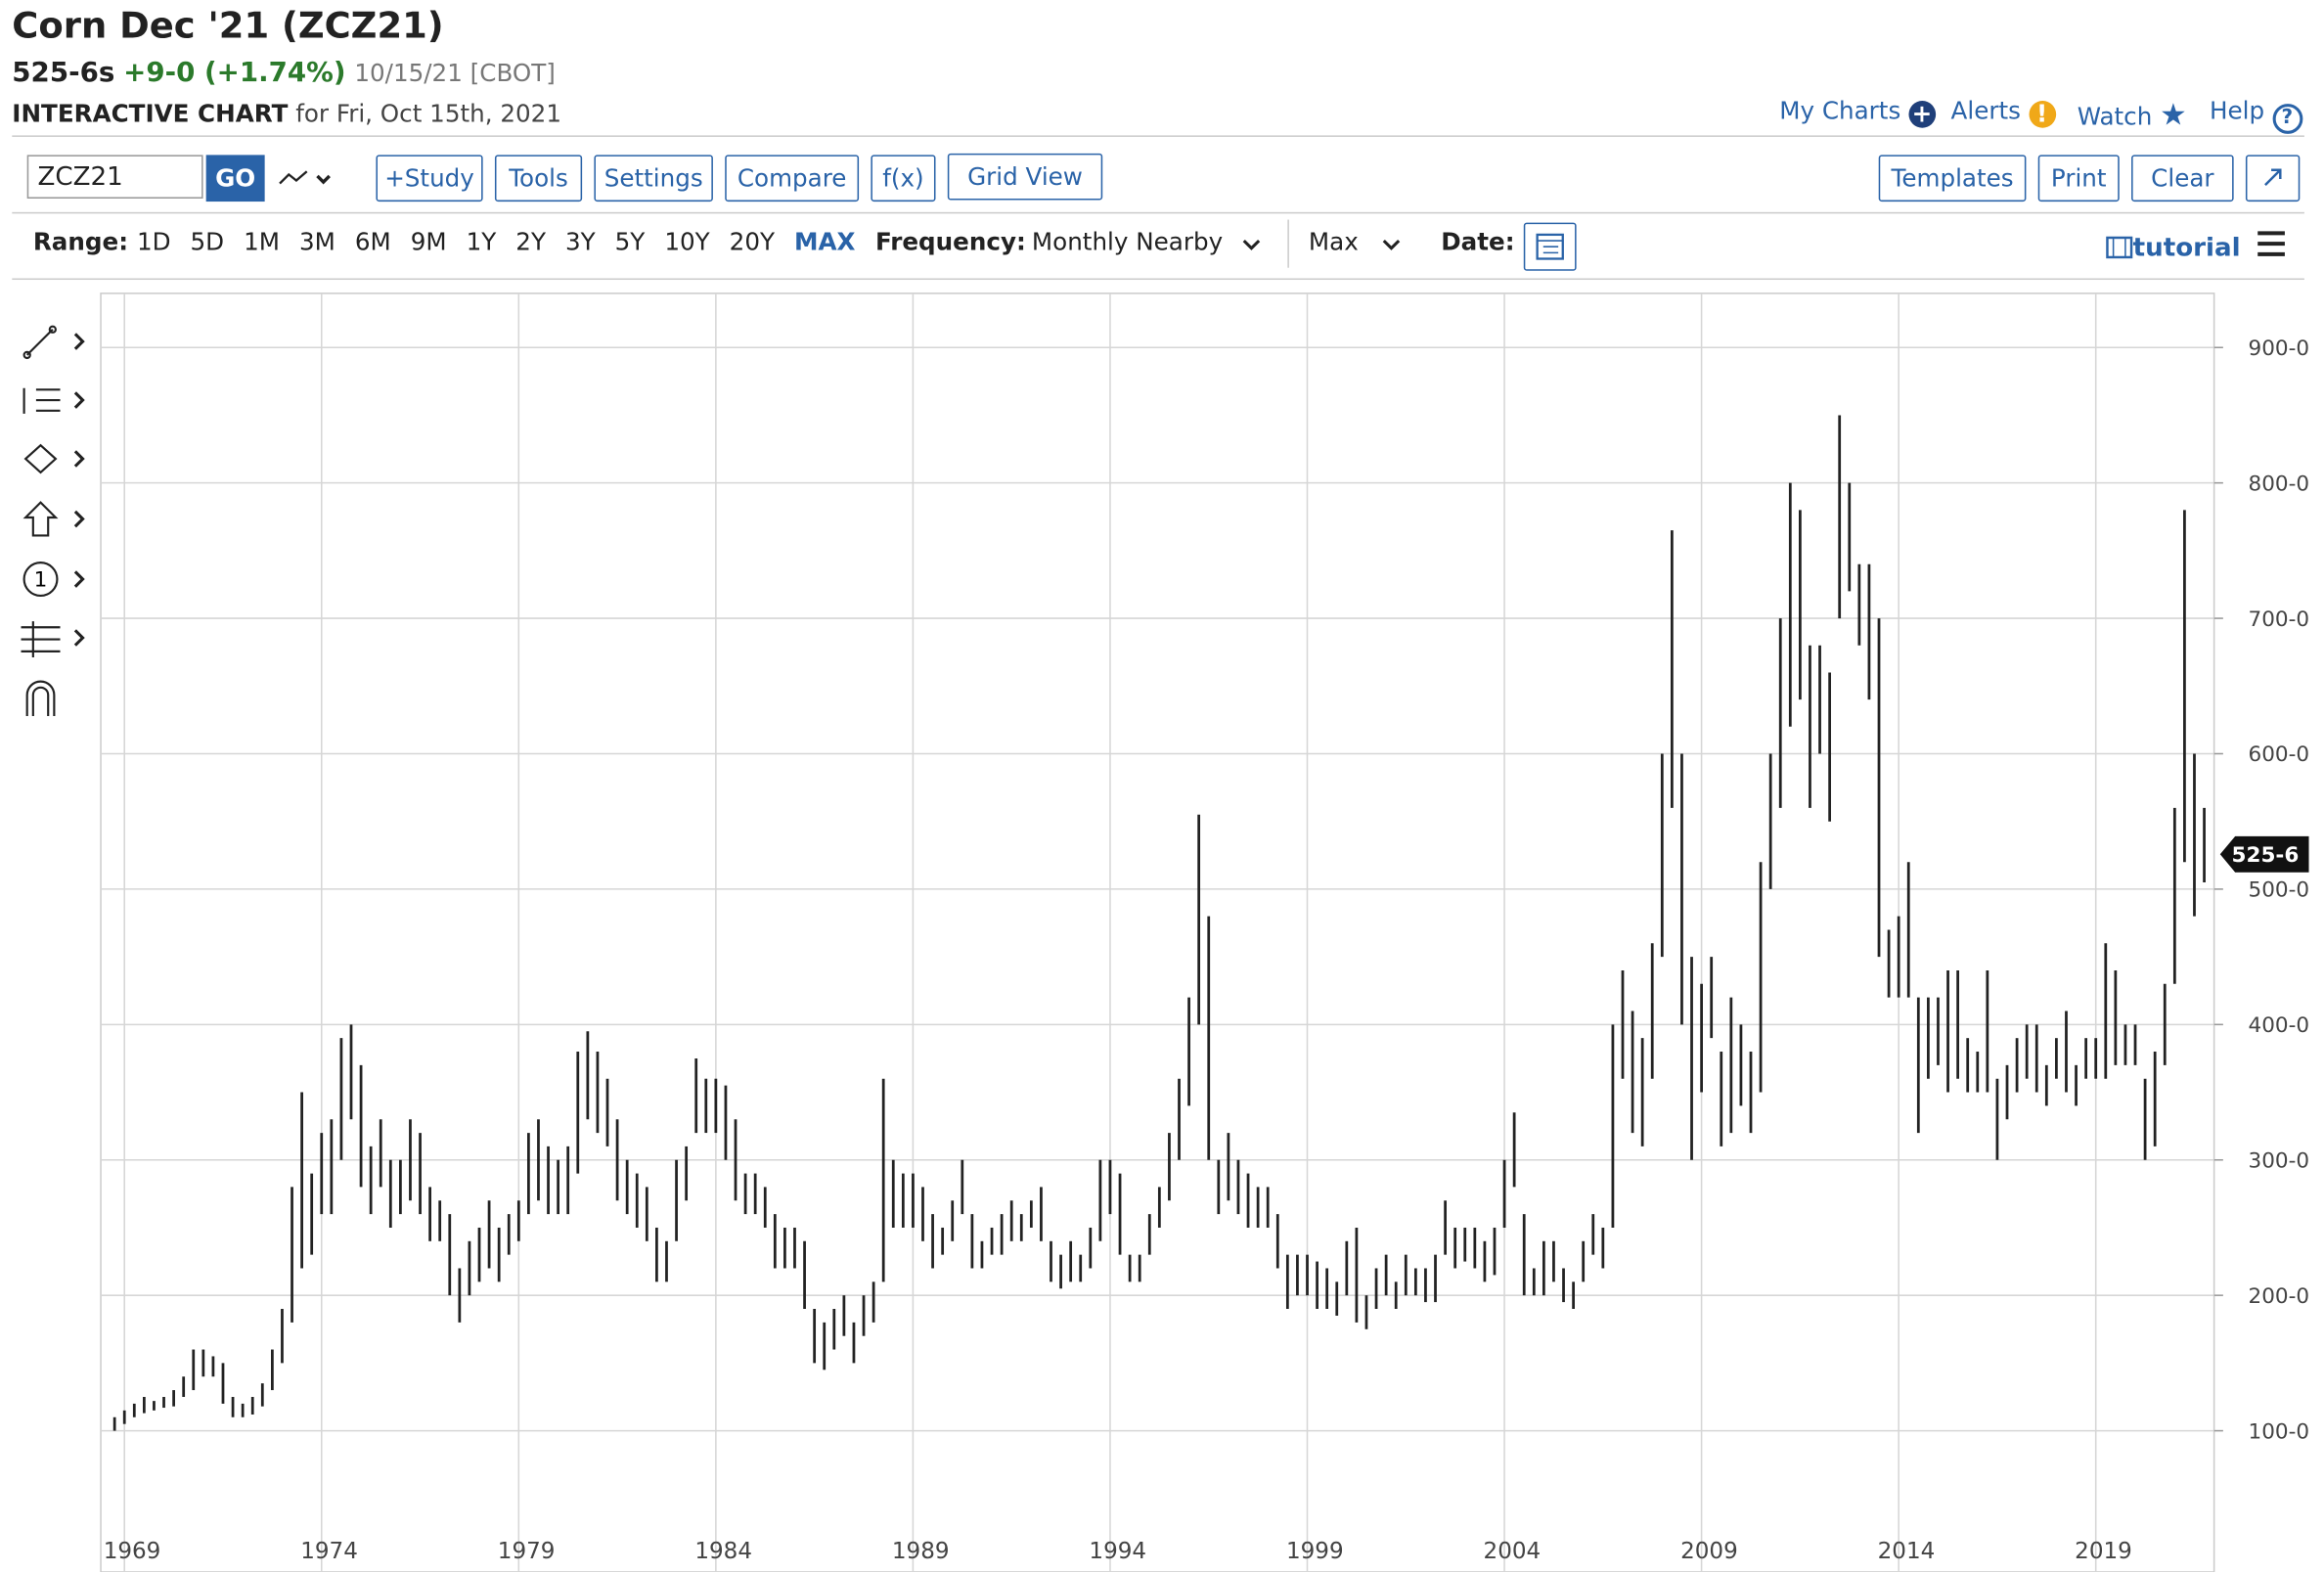 This screenshot has width=2324, height=1573. Describe the element at coordinates (2182, 178) in the screenshot. I see `toolbar-button: Clear` at that location.